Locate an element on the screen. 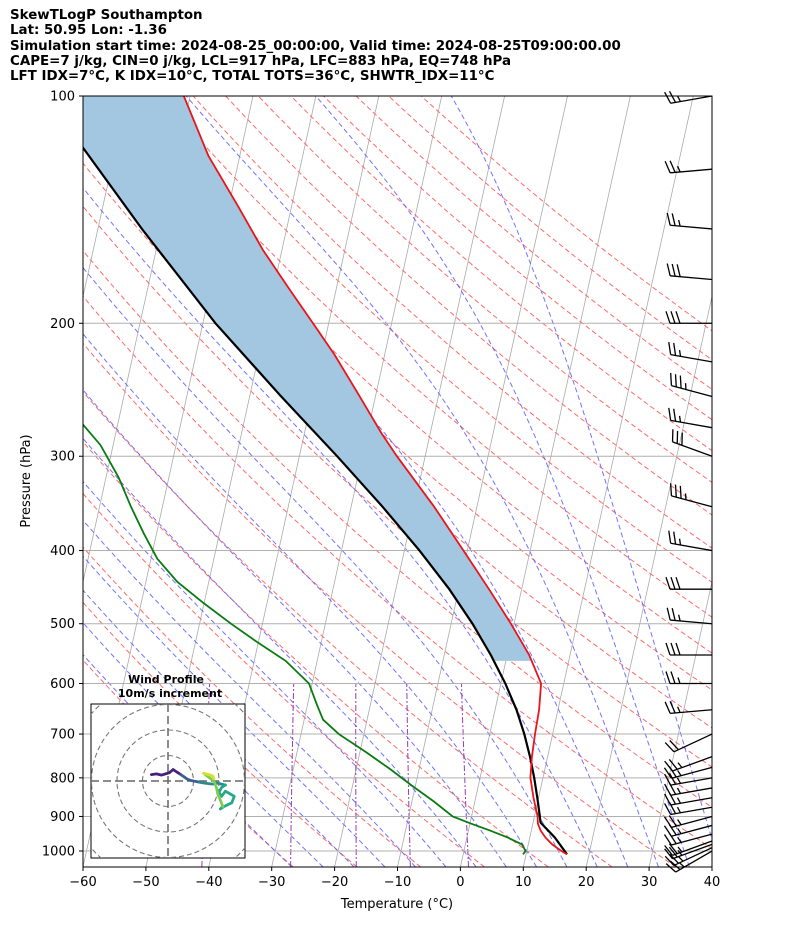 This screenshot has width=794, height=937. x-axis-ticks: −60 −50 −40 −30 −20 −10 0 10 20 30 40 is located at coordinates (394, 878).